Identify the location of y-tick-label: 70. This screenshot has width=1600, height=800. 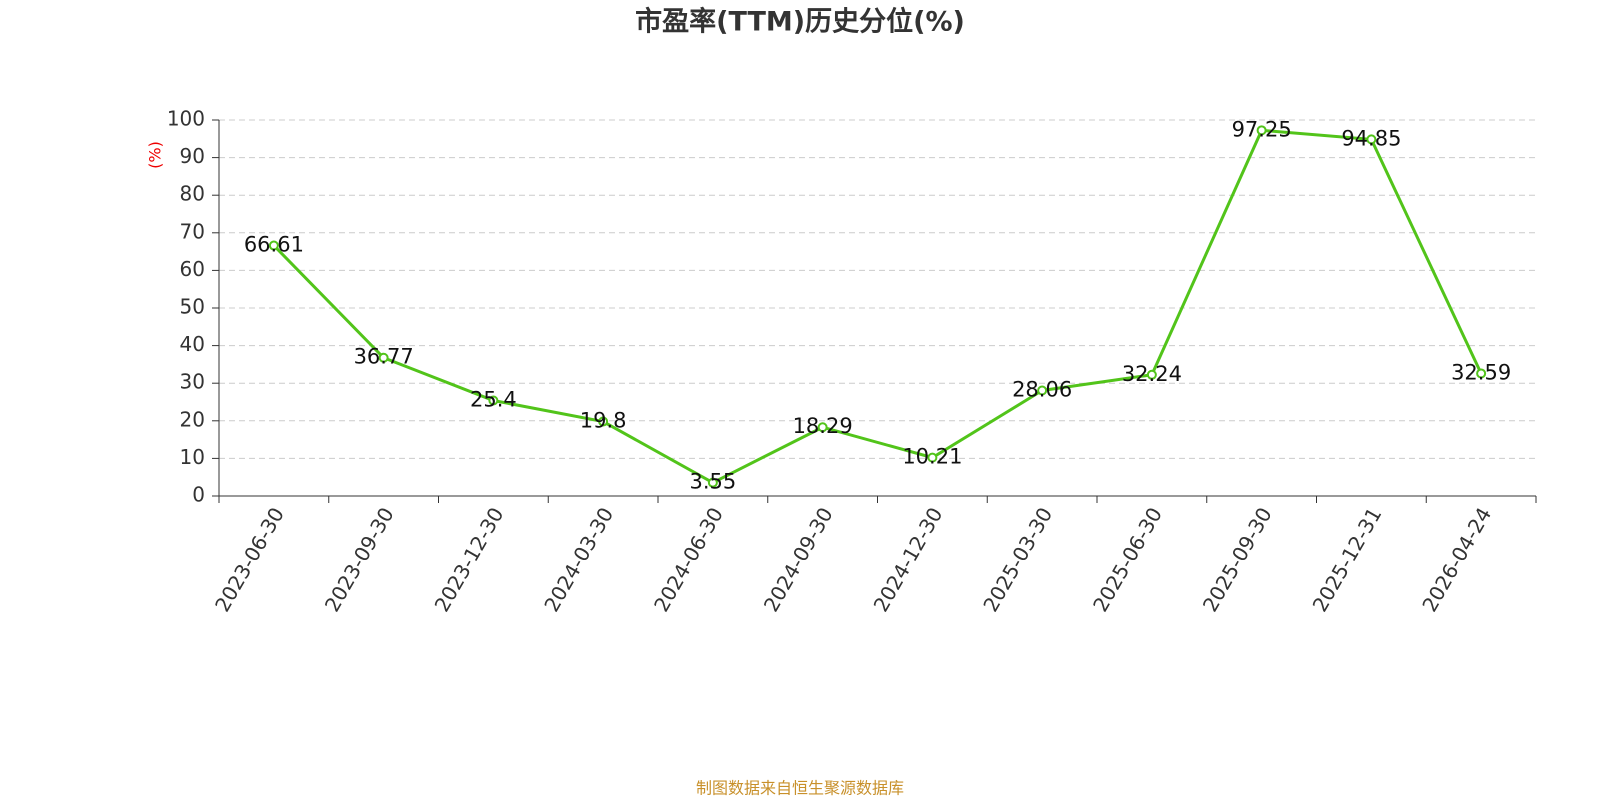
(192, 231).